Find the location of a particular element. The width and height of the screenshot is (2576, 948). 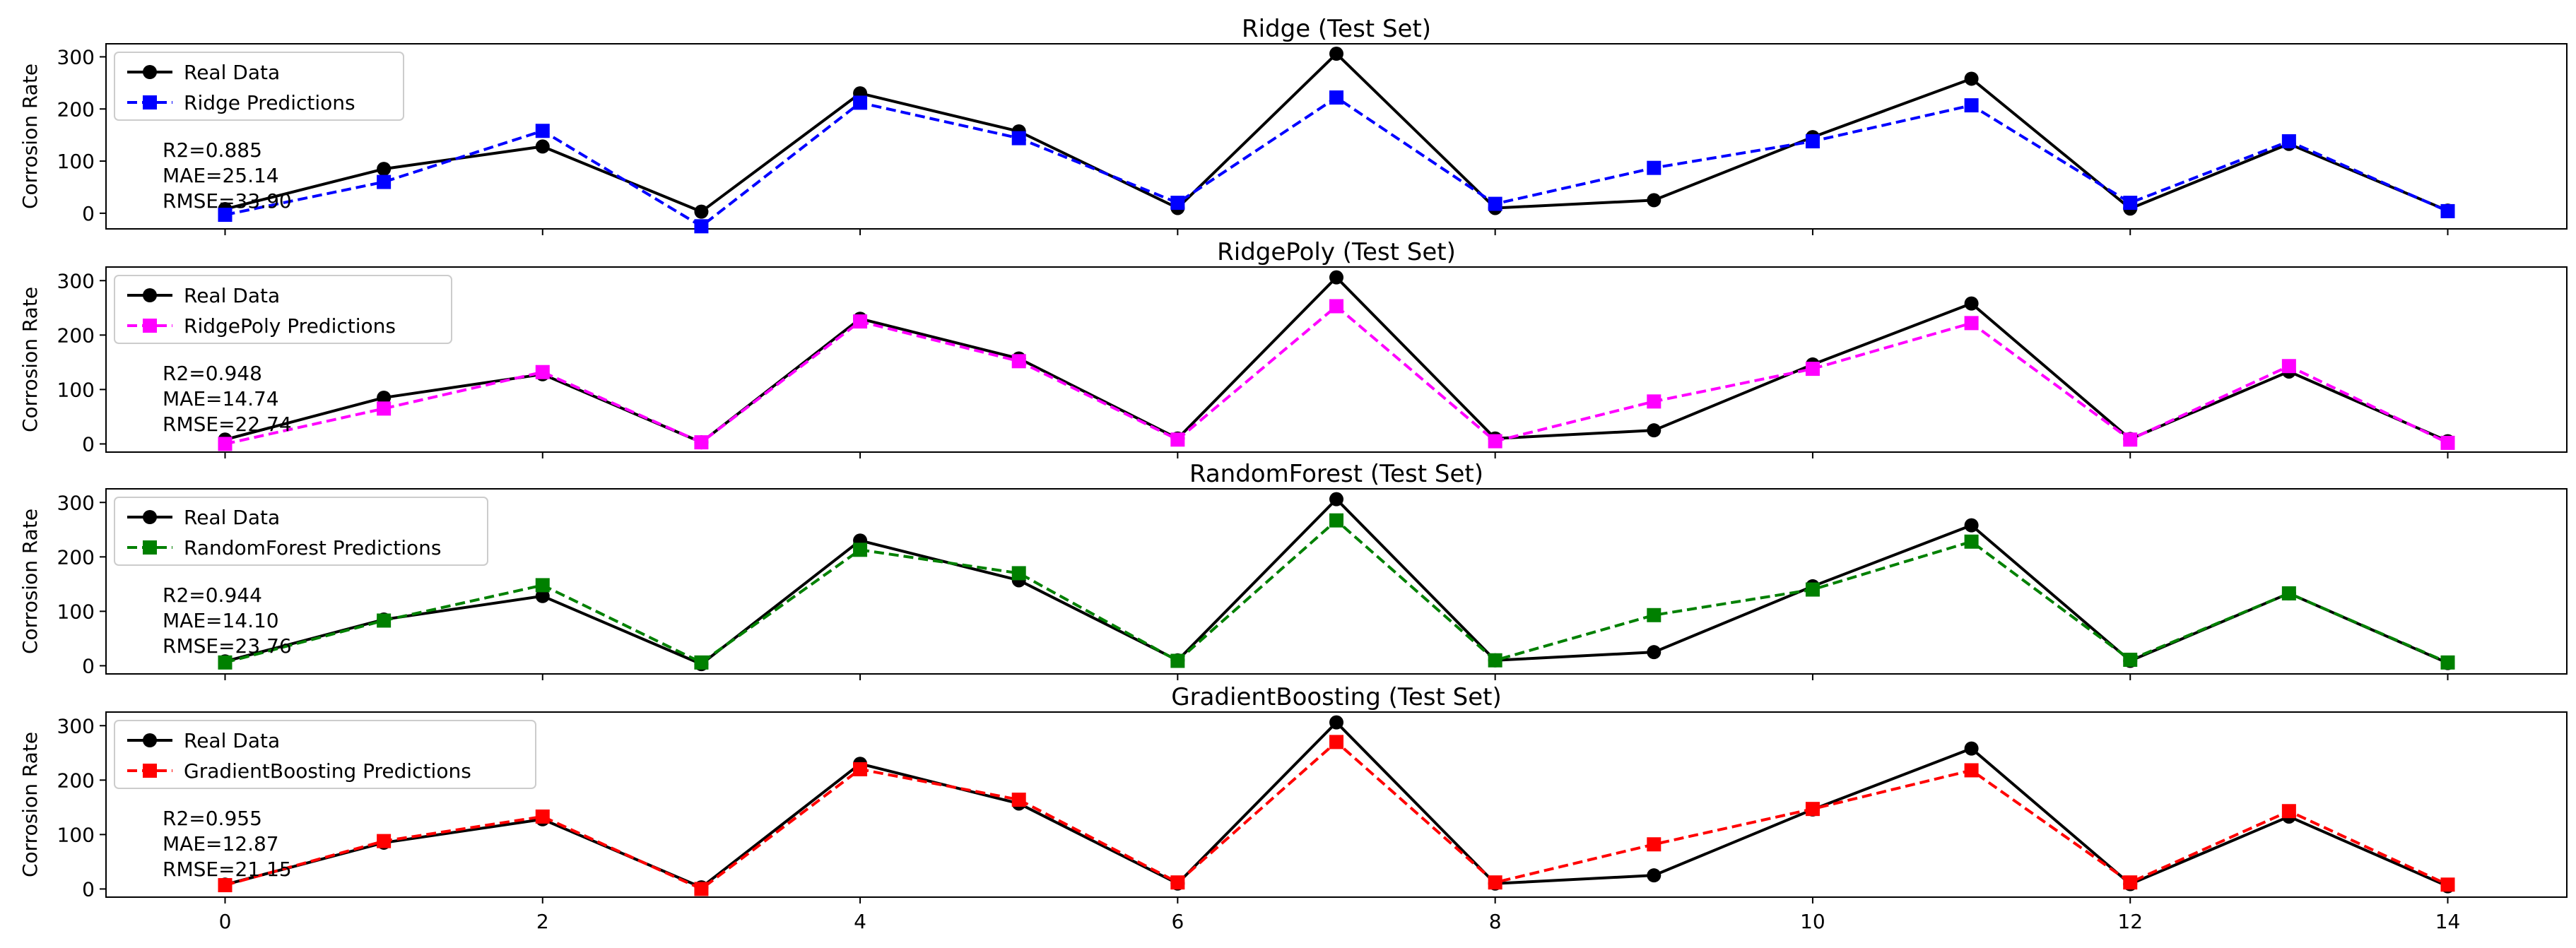

legend-label: GradientBoosting Predictions is located at coordinates (327, 771).